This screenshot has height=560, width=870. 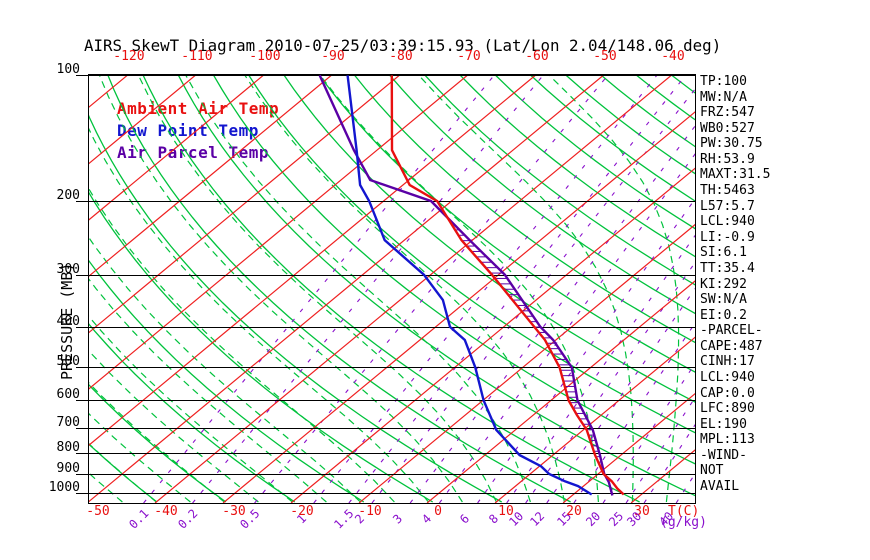 I want to click on top-temp-label: -60, so click(x=537, y=56).